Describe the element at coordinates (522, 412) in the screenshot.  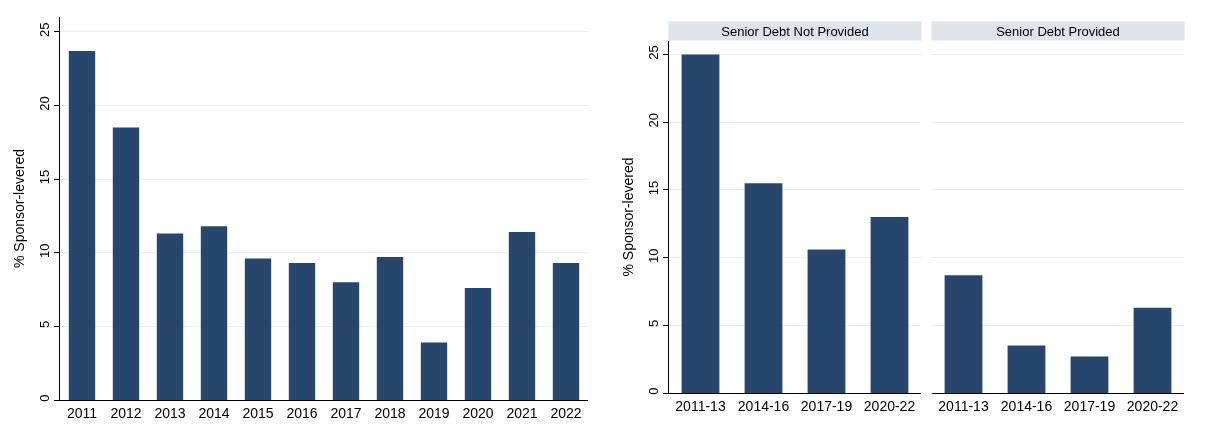
I see `x-tick-label: 2021` at that location.